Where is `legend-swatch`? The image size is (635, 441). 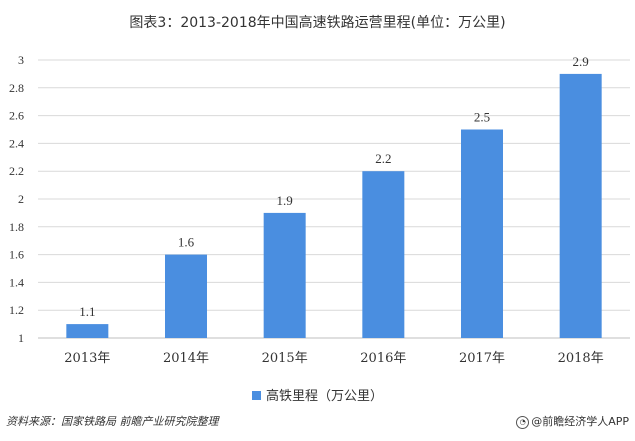 legend-swatch is located at coordinates (256, 395).